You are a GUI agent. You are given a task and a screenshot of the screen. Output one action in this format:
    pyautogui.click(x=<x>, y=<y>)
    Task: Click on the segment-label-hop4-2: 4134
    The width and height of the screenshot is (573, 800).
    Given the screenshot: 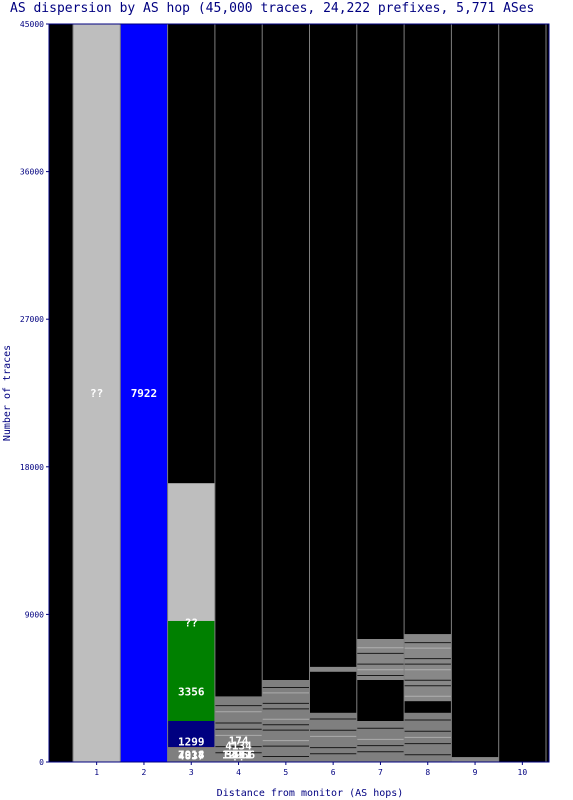 What is the action you would take?
    pyautogui.click(x=238, y=746)
    